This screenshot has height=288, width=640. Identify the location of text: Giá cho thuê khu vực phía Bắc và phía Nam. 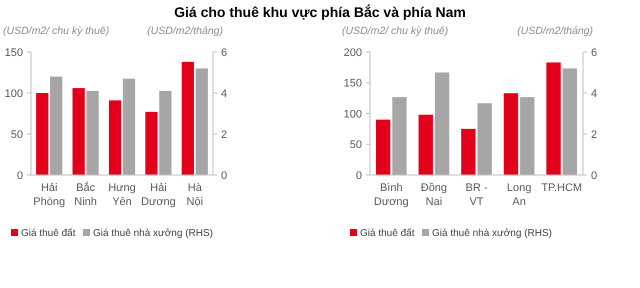
(320, 12).